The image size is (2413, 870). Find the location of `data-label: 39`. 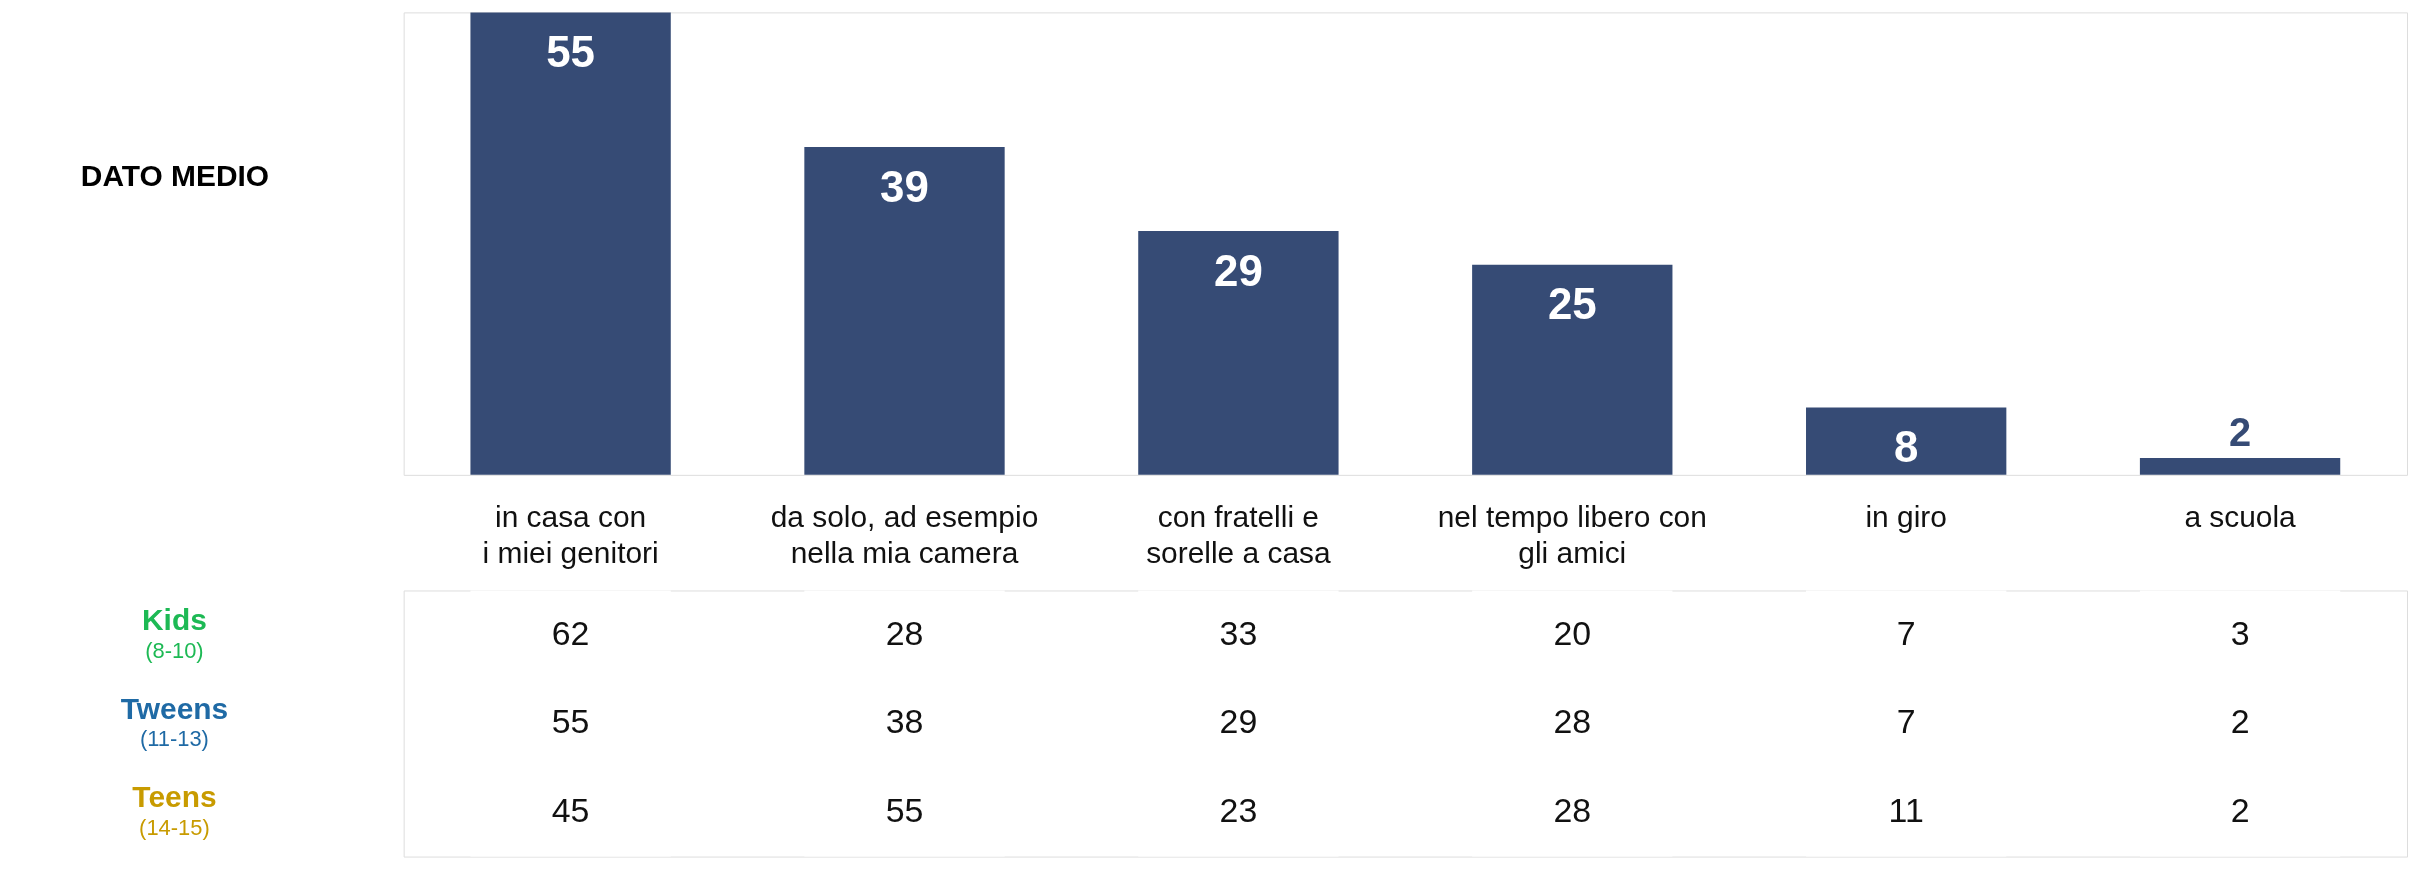

data-label: 39 is located at coordinates (904, 186).